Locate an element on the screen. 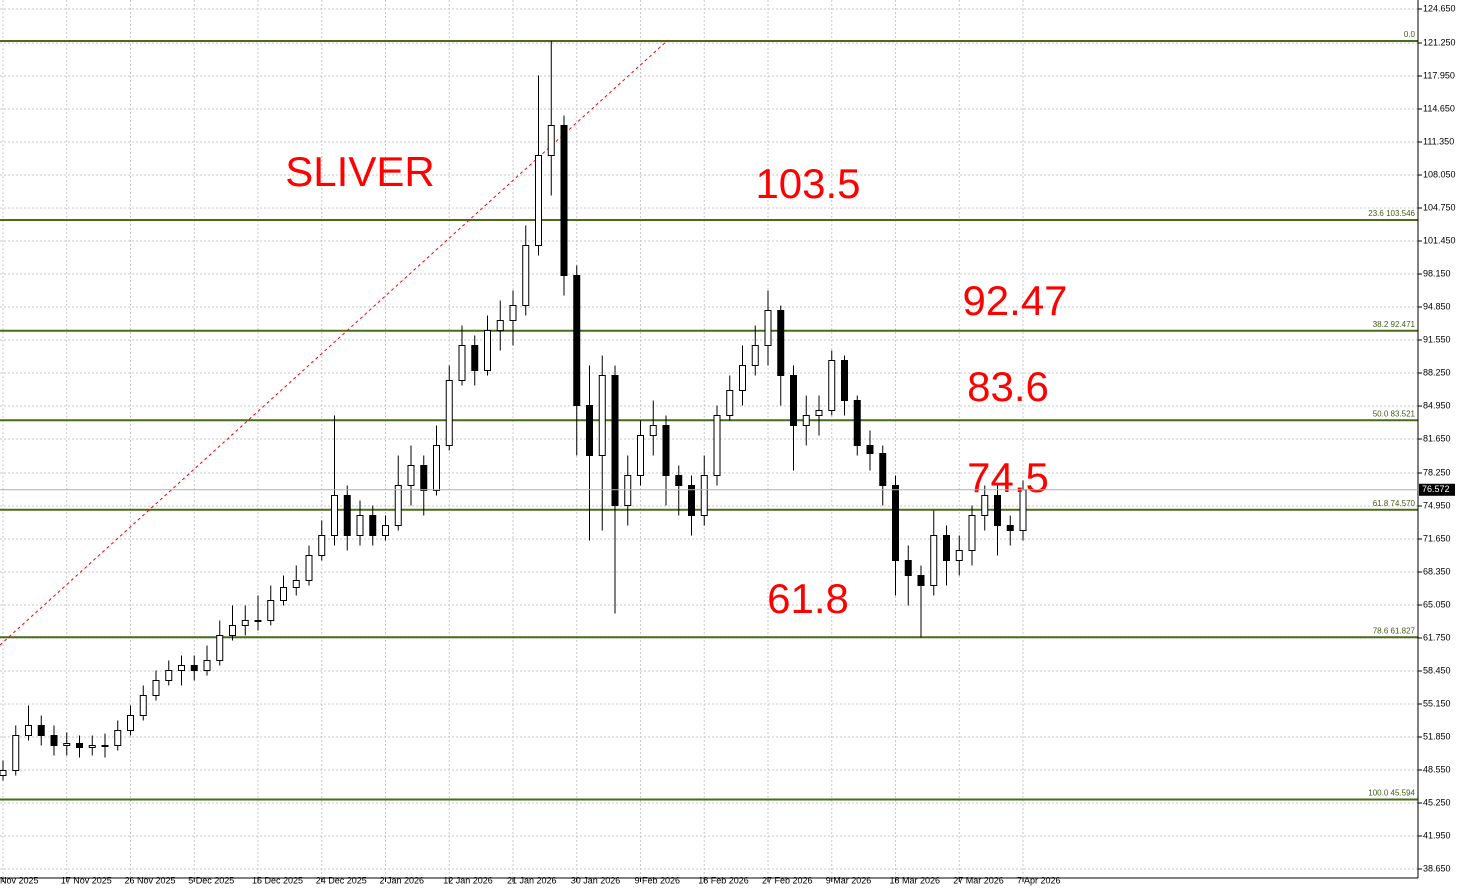  y-tick-label: 74.950 is located at coordinates (1437, 505).